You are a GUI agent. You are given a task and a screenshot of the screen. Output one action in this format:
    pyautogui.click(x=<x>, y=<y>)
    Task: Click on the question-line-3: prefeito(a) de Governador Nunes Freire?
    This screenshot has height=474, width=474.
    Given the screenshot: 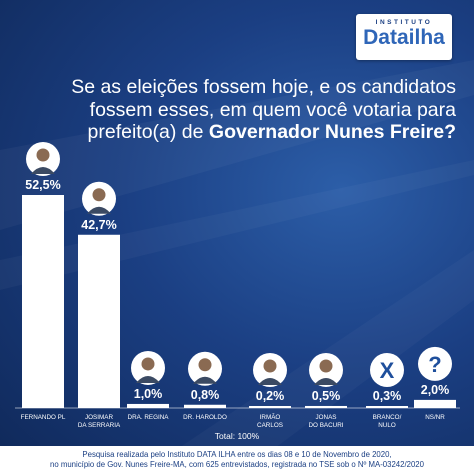 What is the action you would take?
    pyautogui.click(x=236, y=132)
    